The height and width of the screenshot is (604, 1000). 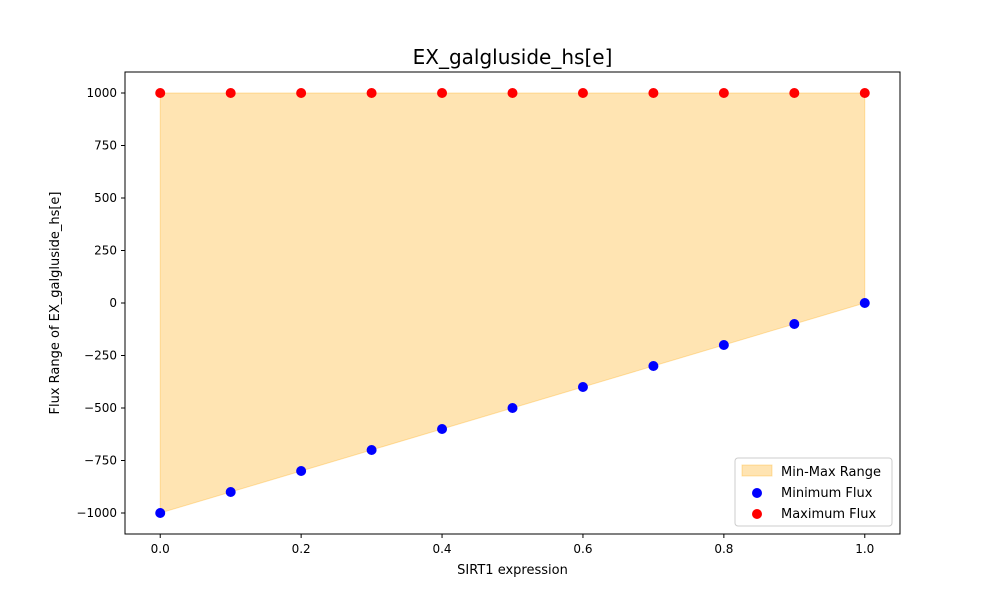 What do you see at coordinates (160, 549) in the screenshot?
I see `x-tick-label: 0.0` at bounding box center [160, 549].